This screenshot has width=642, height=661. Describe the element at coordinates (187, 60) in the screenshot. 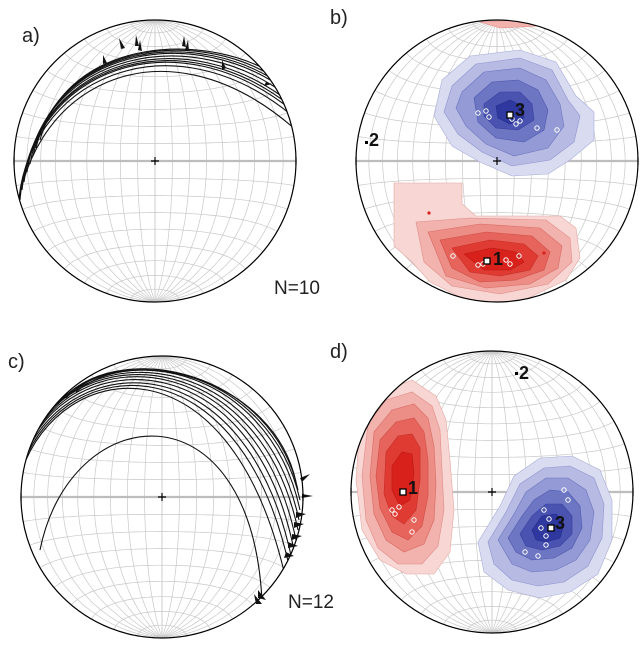

I see `slip-arrows-a` at that location.